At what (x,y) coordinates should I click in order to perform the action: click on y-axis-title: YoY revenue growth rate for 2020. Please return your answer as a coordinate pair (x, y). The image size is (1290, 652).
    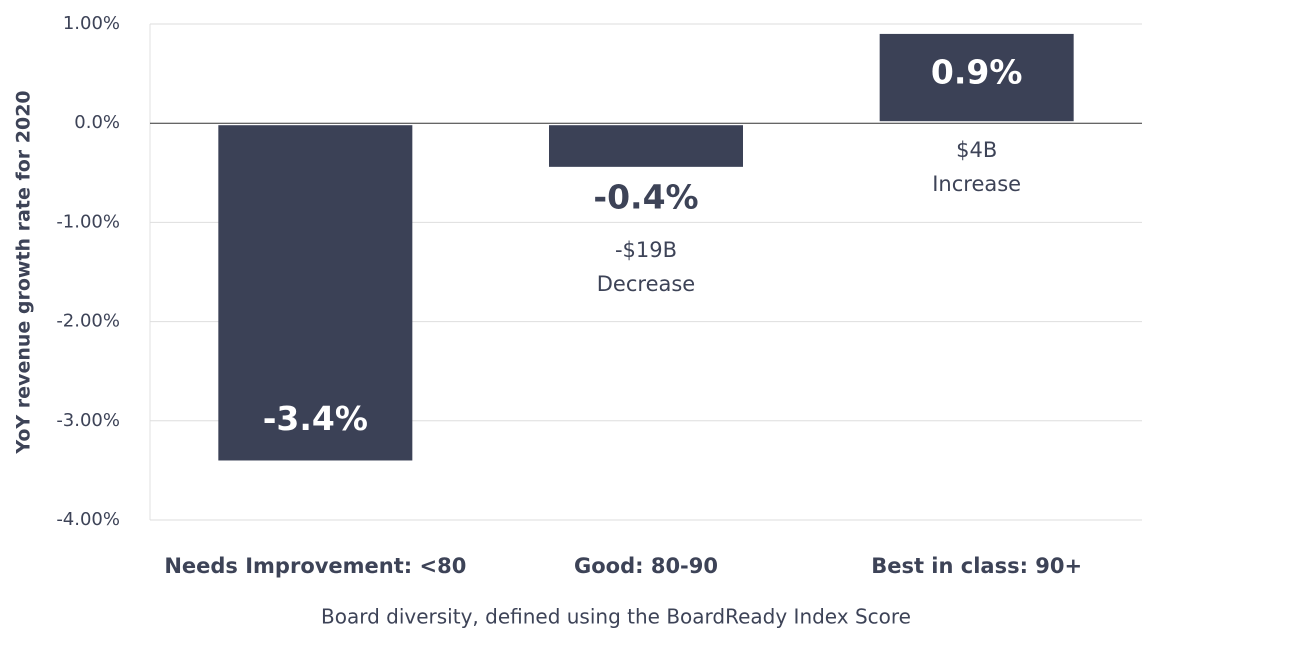
    Looking at the image, I should click on (24, 272).